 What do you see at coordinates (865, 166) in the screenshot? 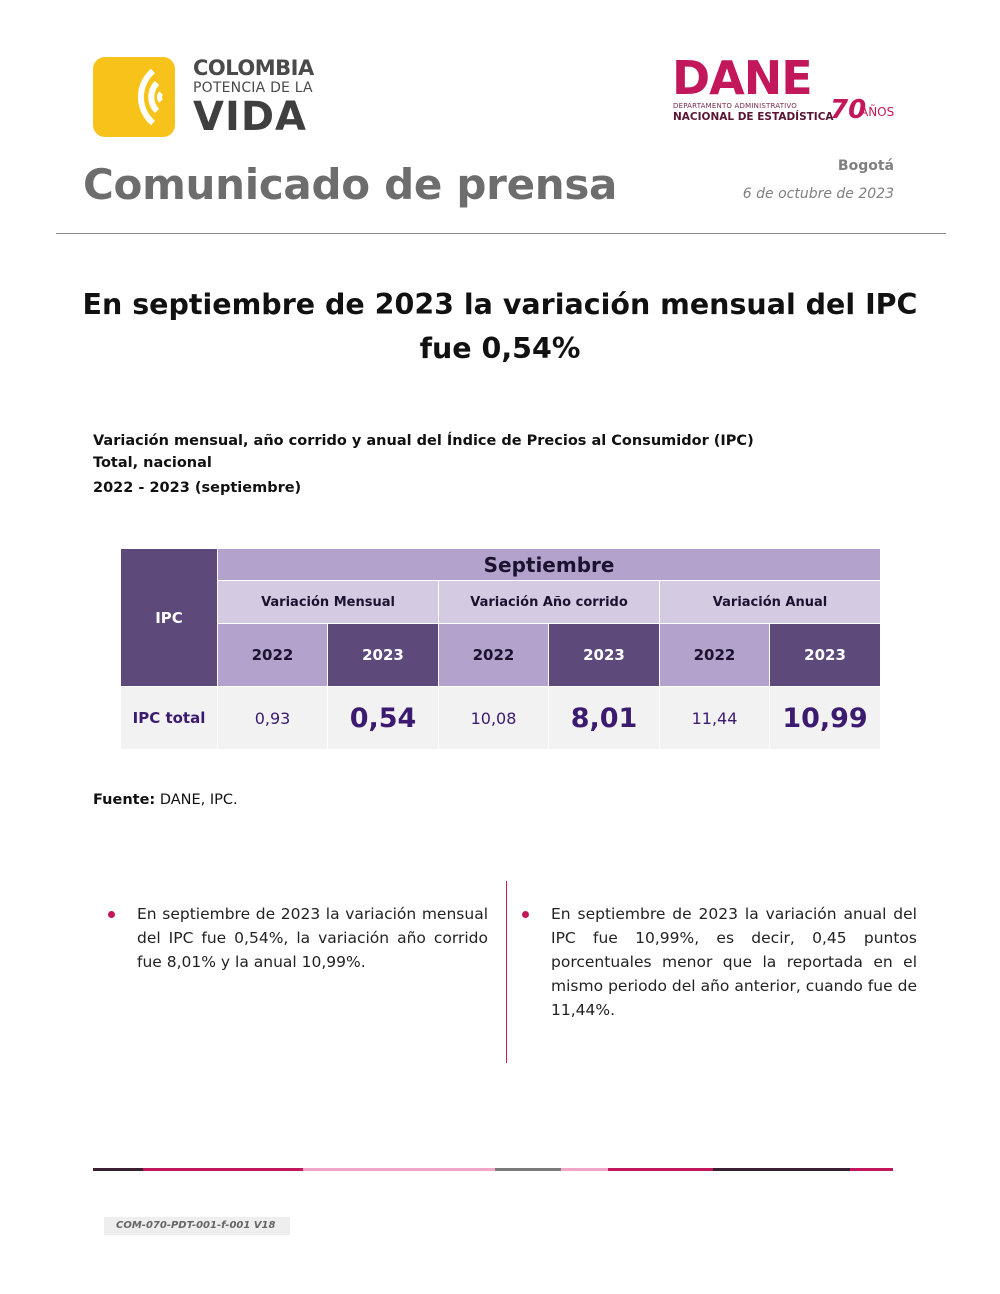
I see `city: Bogotá` at bounding box center [865, 166].